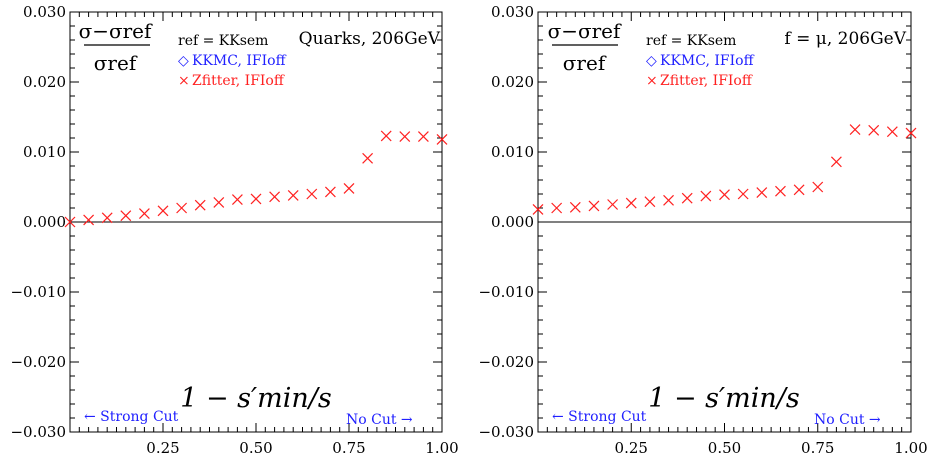 This screenshot has height=461, width=930. I want to click on y-tick-label: −0.030, so click(506, 432).